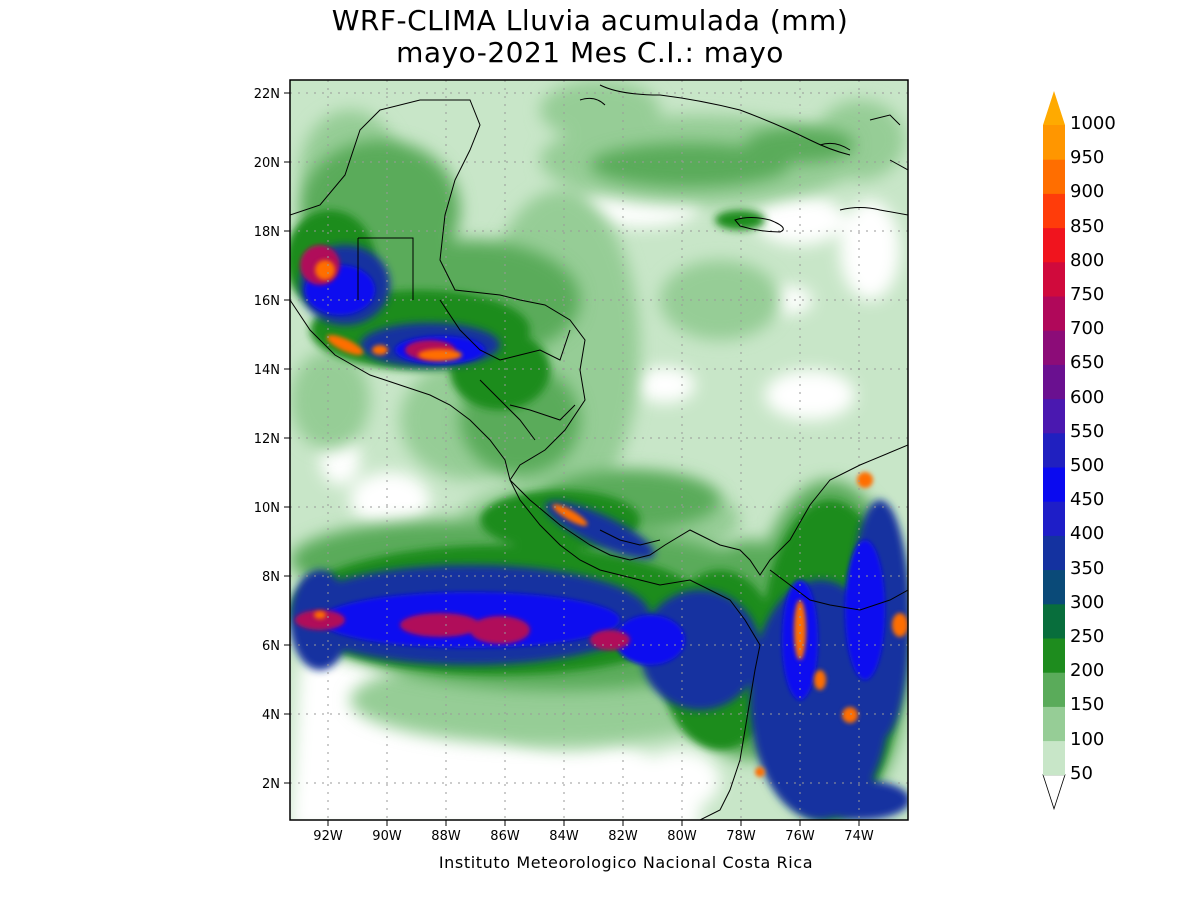  Describe the element at coordinates (1087, 397) in the screenshot. I see `colorbar-level-label: 600` at that location.